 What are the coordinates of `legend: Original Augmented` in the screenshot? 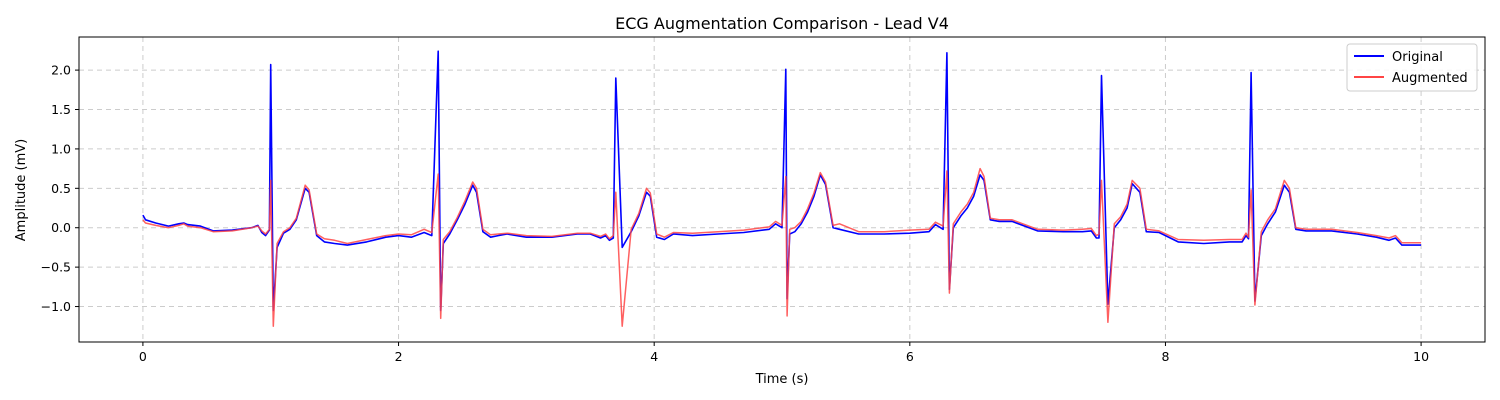 It's located at (1412, 67).